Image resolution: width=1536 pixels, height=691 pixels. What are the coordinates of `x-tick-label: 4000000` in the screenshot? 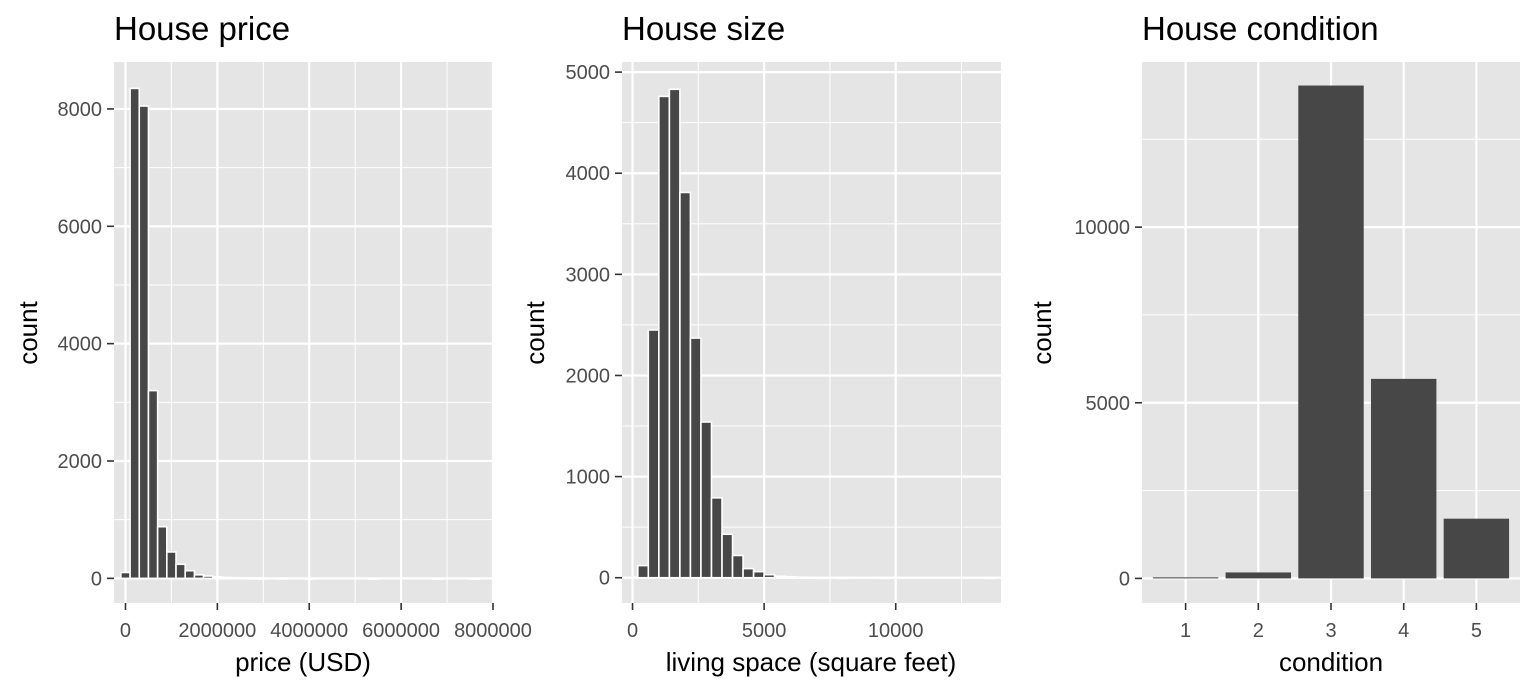 It's located at (309, 631).